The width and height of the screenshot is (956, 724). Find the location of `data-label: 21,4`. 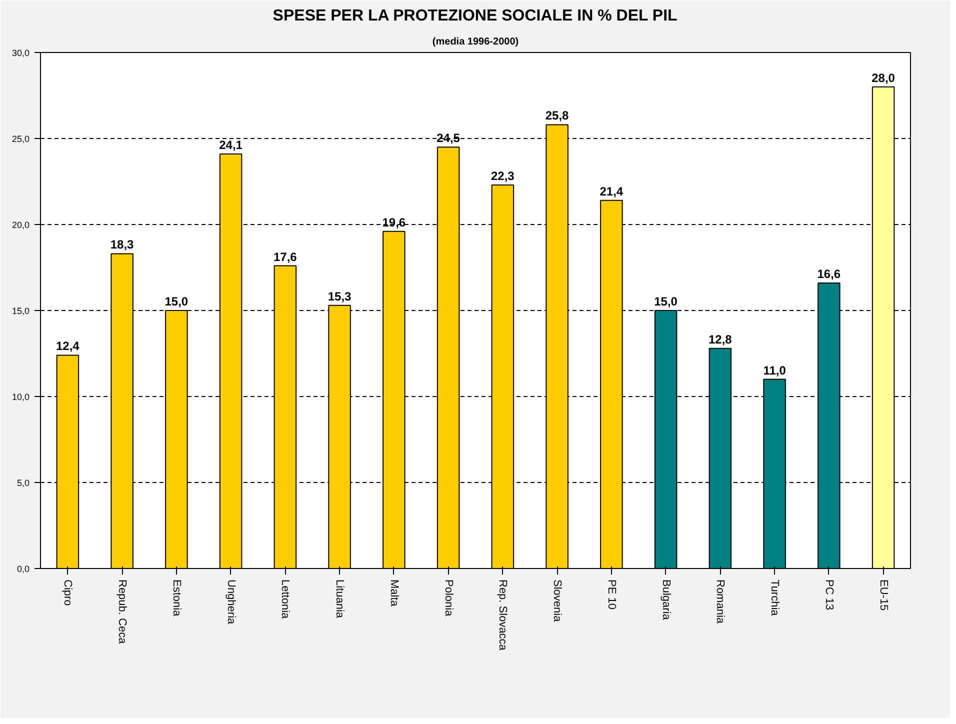

data-label: 21,4 is located at coordinates (612, 191).